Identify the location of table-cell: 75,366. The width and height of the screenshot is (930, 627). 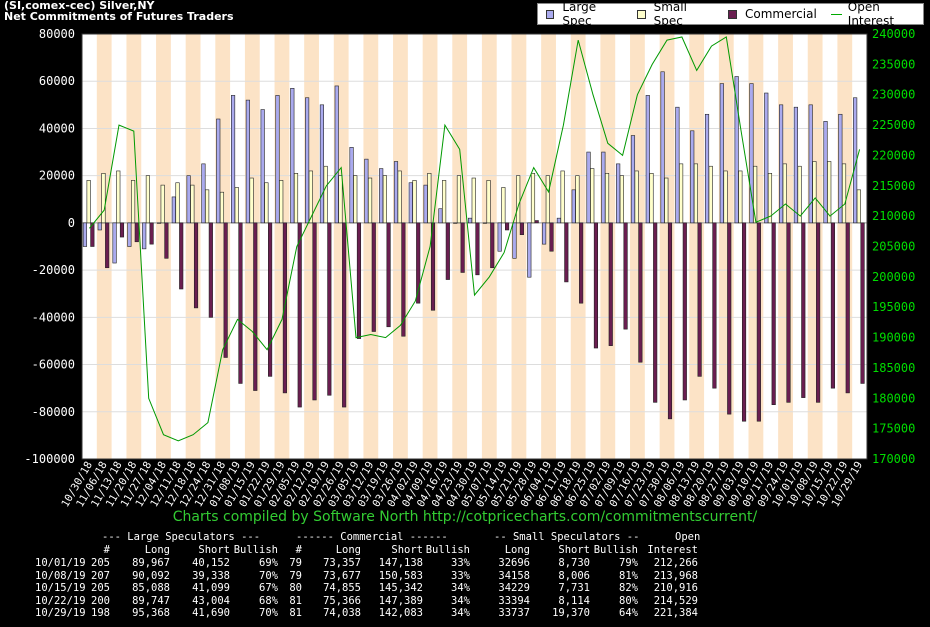
(342, 600).